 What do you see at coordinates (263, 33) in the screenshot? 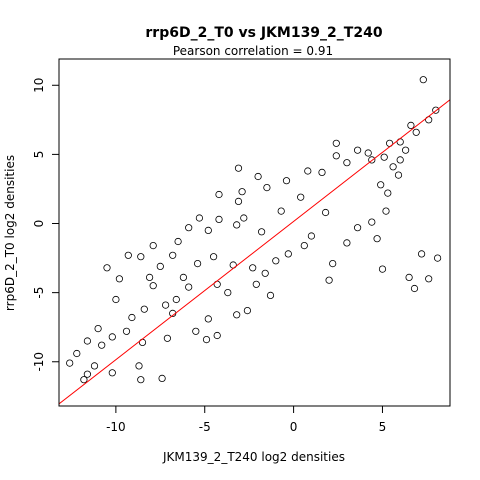
I see `chart-title: rrp6D_2_T0 vs JKM139_2_T240` at bounding box center [263, 33].